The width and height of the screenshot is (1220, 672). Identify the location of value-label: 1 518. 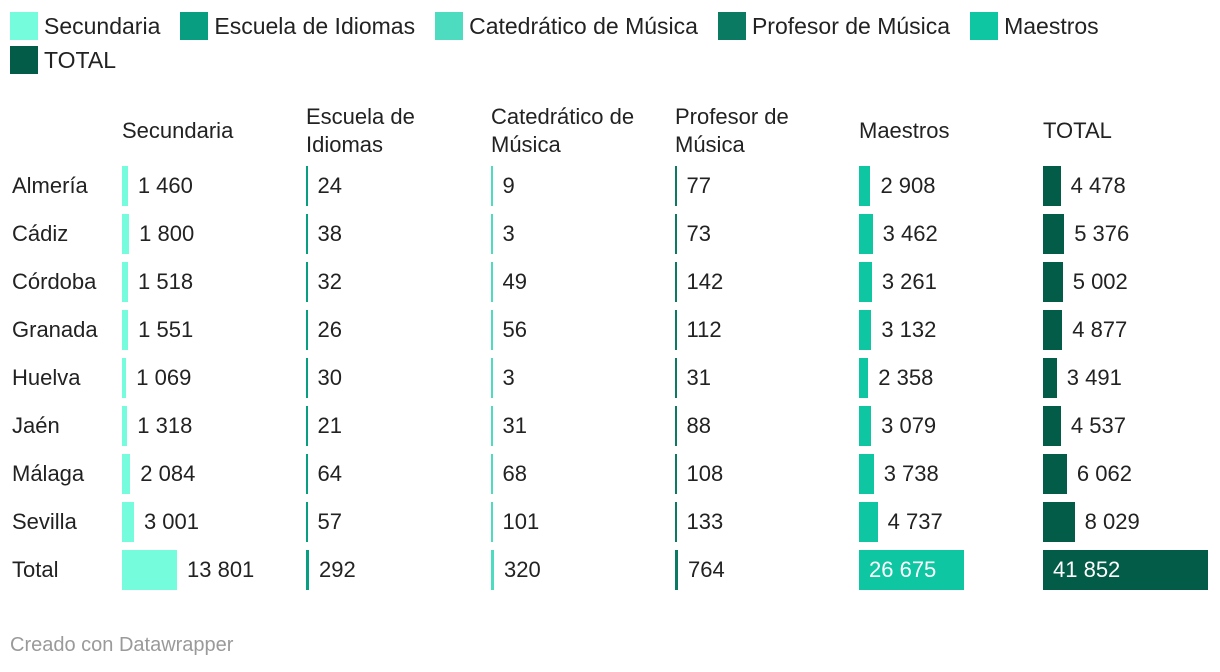
(166, 281).